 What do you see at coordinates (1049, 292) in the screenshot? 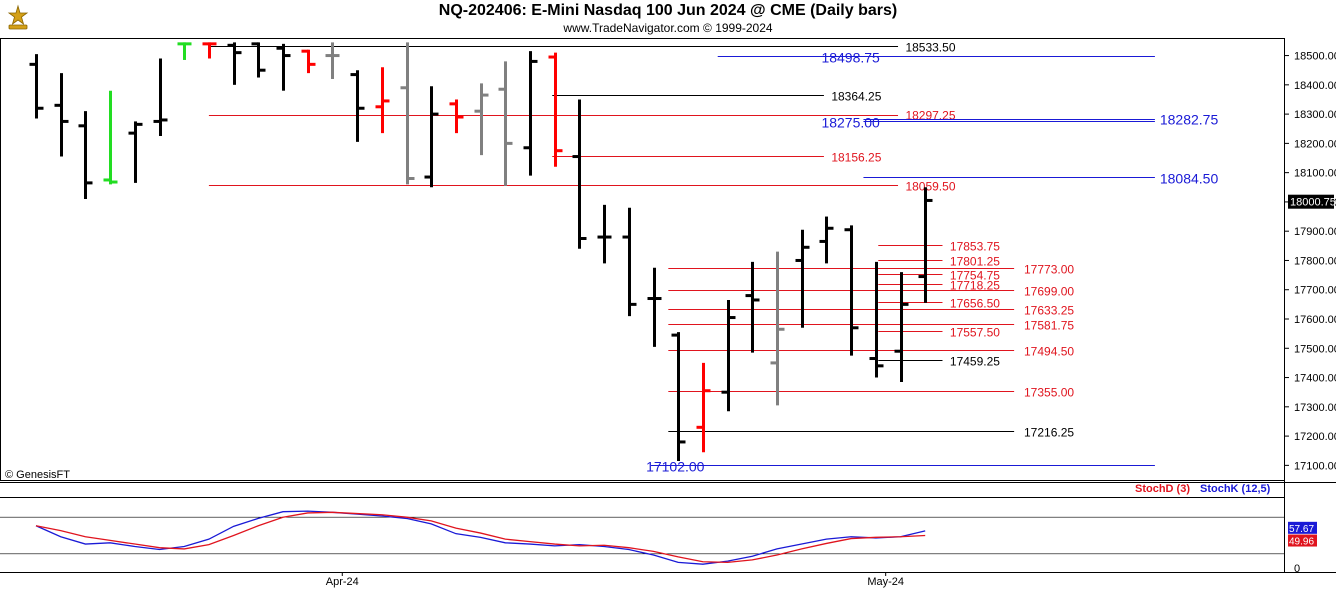
I see `level-label: 17699.00` at bounding box center [1049, 292].